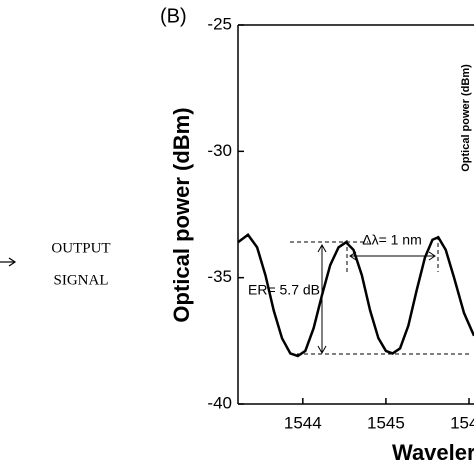 This screenshot has width=474, height=474. I want to click on x-tick-label: 1544, so click(303, 422).